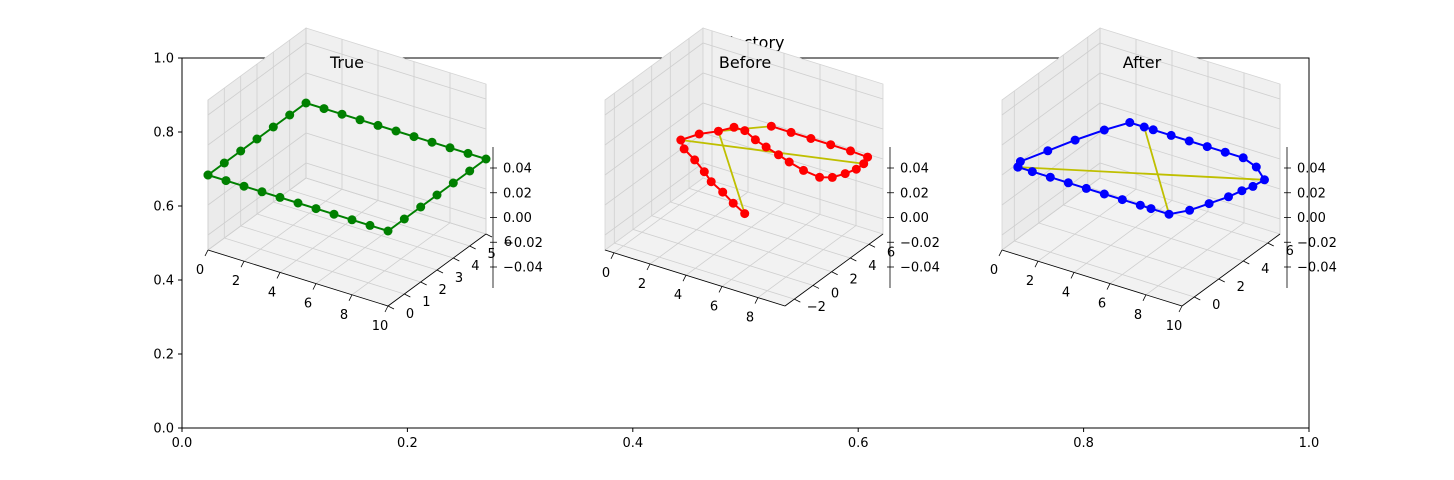 This screenshot has height=480, width=1454. What do you see at coordinates (920, 268) in the screenshot?
I see `z-tick-label: −0.04` at bounding box center [920, 268].